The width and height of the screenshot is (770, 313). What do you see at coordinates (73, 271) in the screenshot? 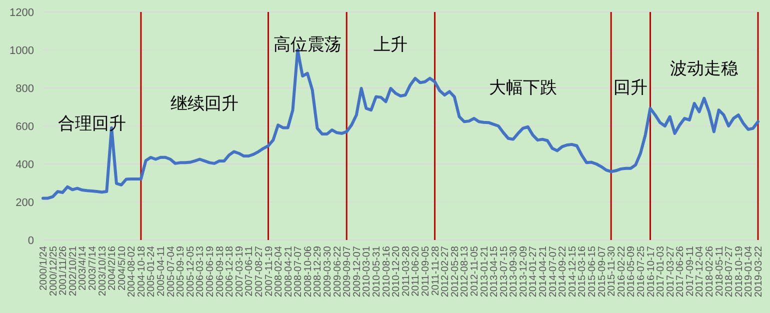
I see `x-tick-label: 2002/10/21` at bounding box center [73, 271].